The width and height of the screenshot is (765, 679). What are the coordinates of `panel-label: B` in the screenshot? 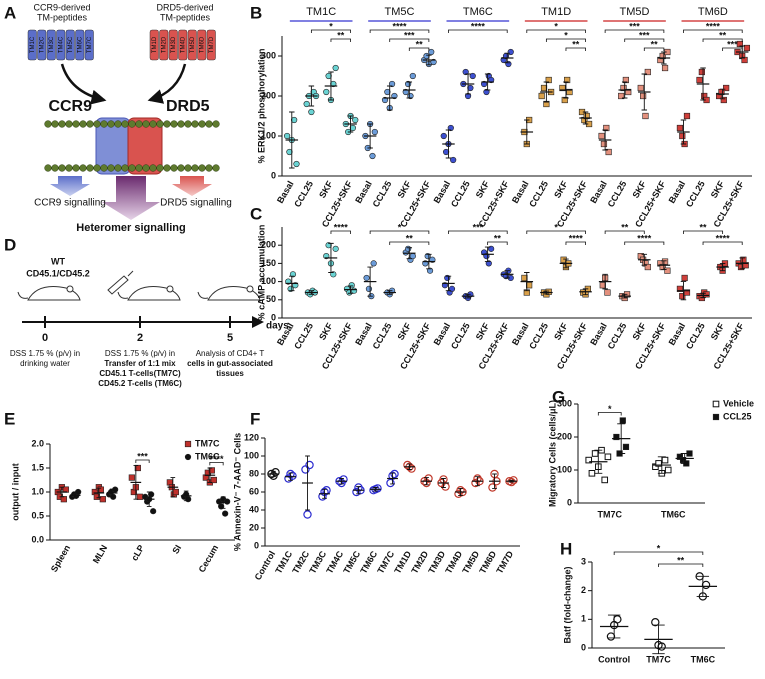 It's located at (256, 12).